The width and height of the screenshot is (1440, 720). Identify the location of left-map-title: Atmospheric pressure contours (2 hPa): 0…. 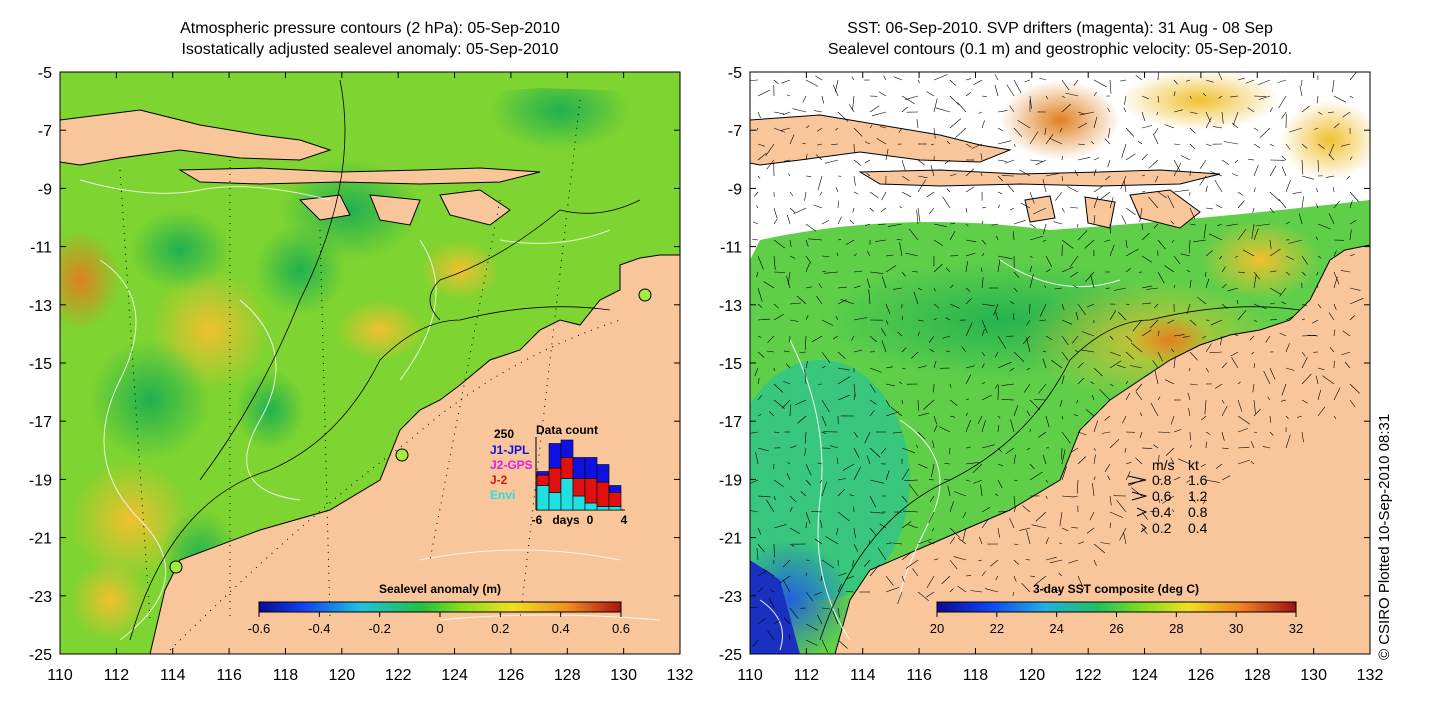
(370, 39).